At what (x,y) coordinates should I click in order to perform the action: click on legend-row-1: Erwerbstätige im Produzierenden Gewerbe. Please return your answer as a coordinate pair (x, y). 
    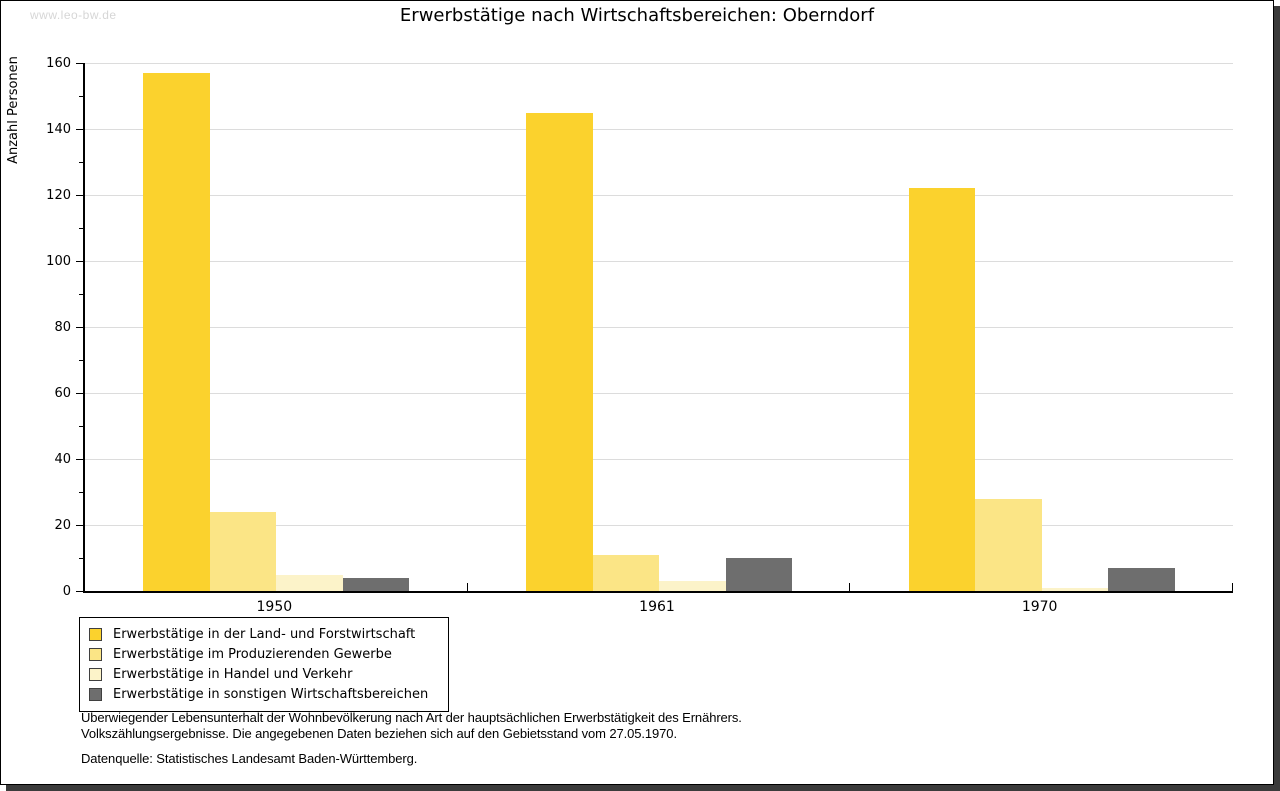
    Looking at the image, I should click on (264, 654).